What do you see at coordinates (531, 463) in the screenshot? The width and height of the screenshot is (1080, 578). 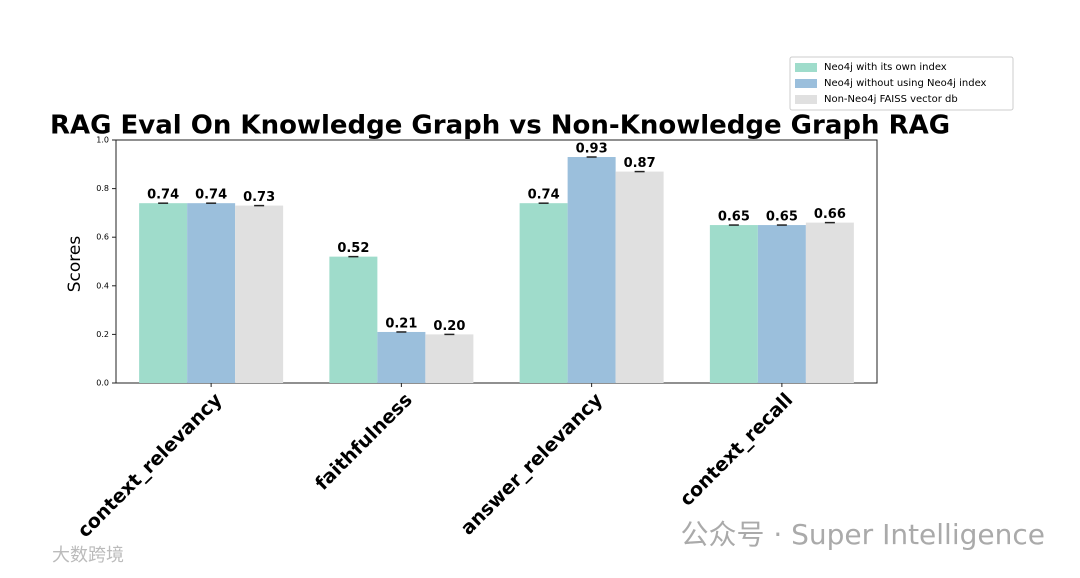 I see `x-tick-label: answer_relevancy` at bounding box center [531, 463].